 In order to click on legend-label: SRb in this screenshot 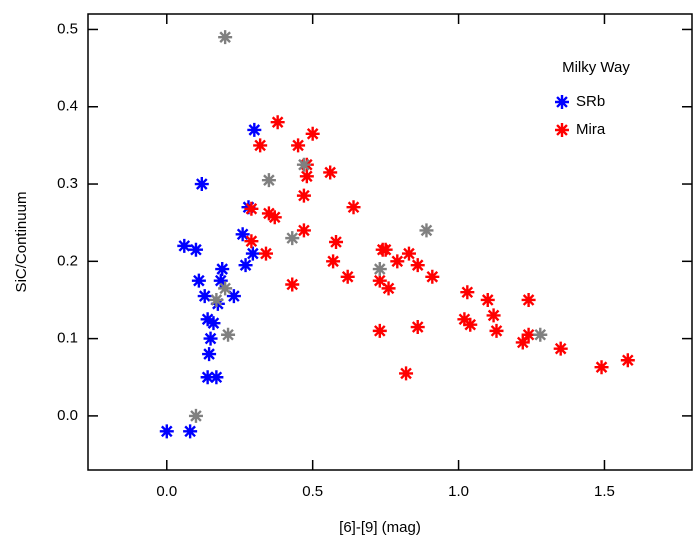, I will do `click(590, 101)`.